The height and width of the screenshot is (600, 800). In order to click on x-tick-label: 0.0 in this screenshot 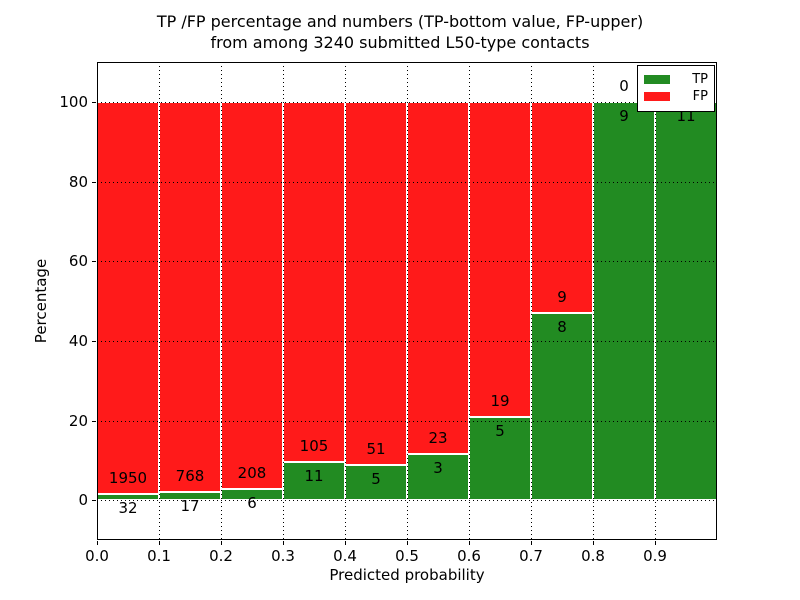, I will do `click(97, 556)`.